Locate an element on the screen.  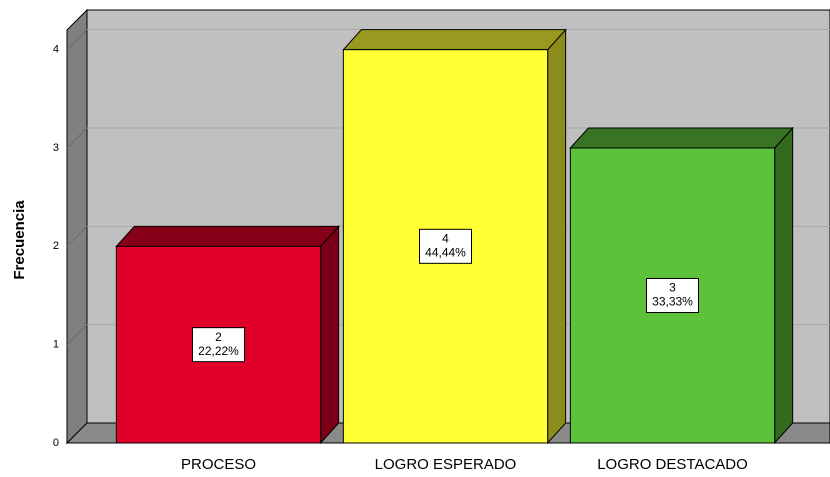
y-tick-label: 2 is located at coordinates (56, 246).